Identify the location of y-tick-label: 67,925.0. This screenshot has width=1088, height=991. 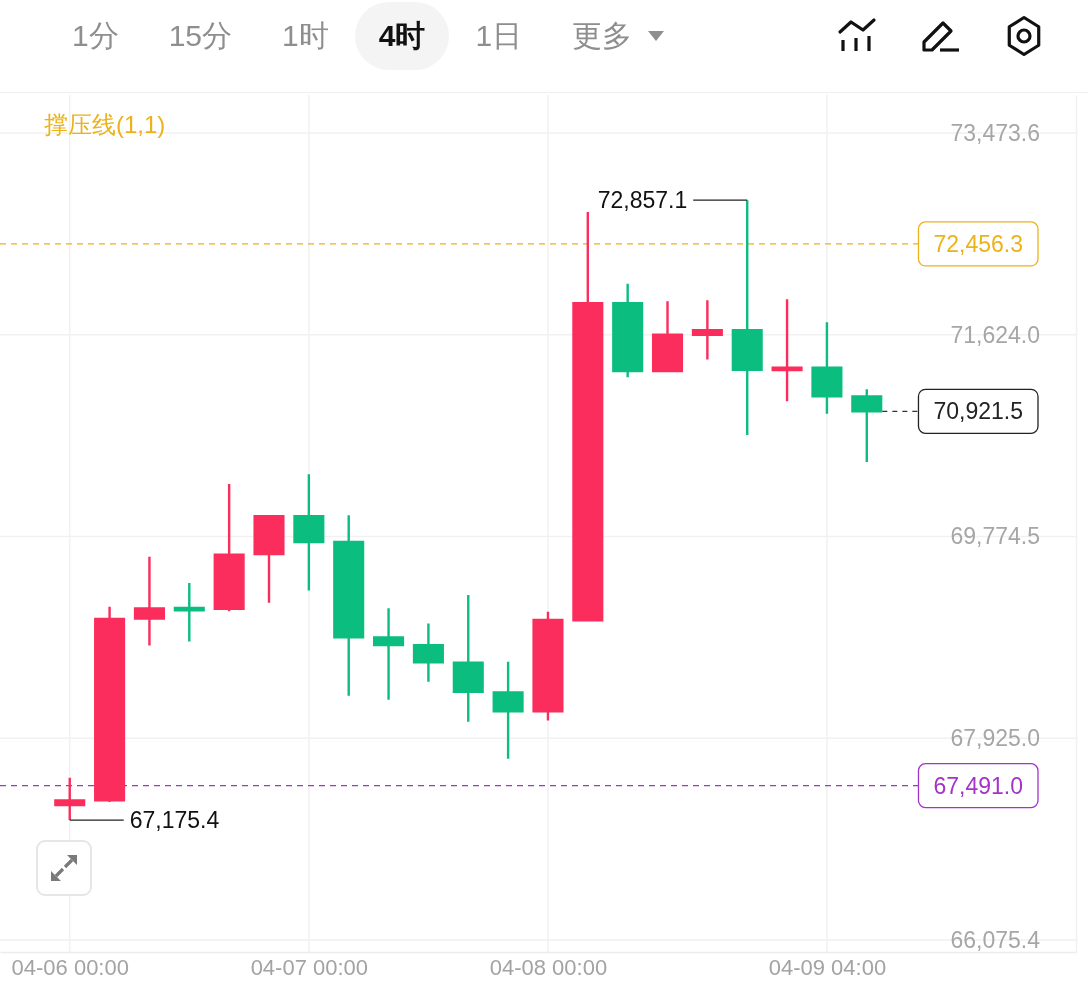
(995, 738).